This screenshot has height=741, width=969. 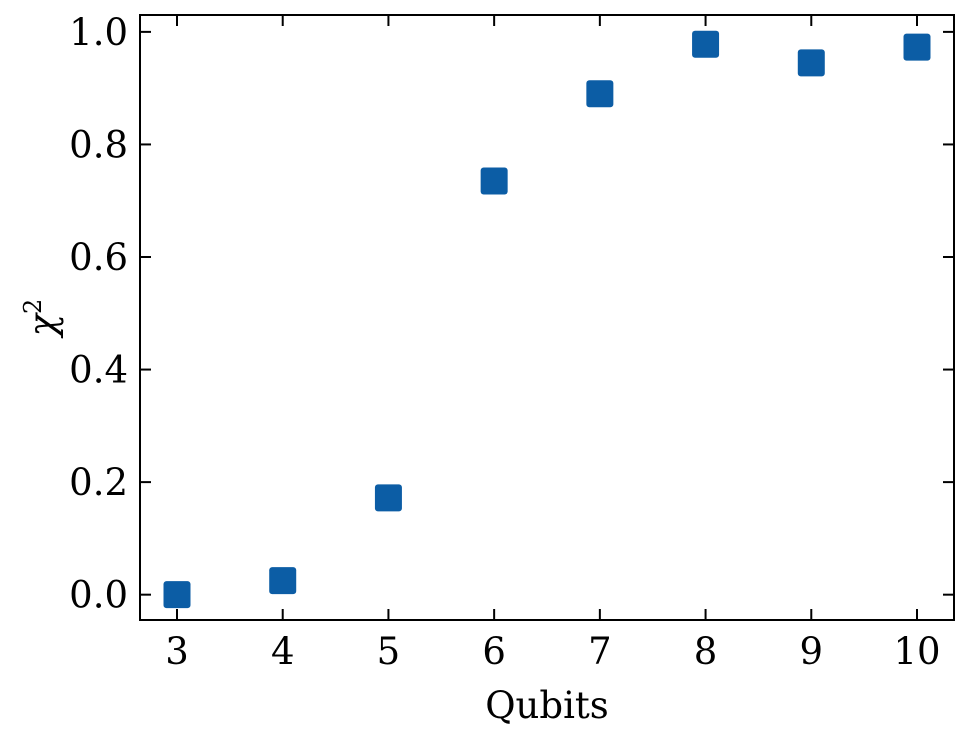 I want to click on y-tick-label: 0.8, so click(x=98, y=144).